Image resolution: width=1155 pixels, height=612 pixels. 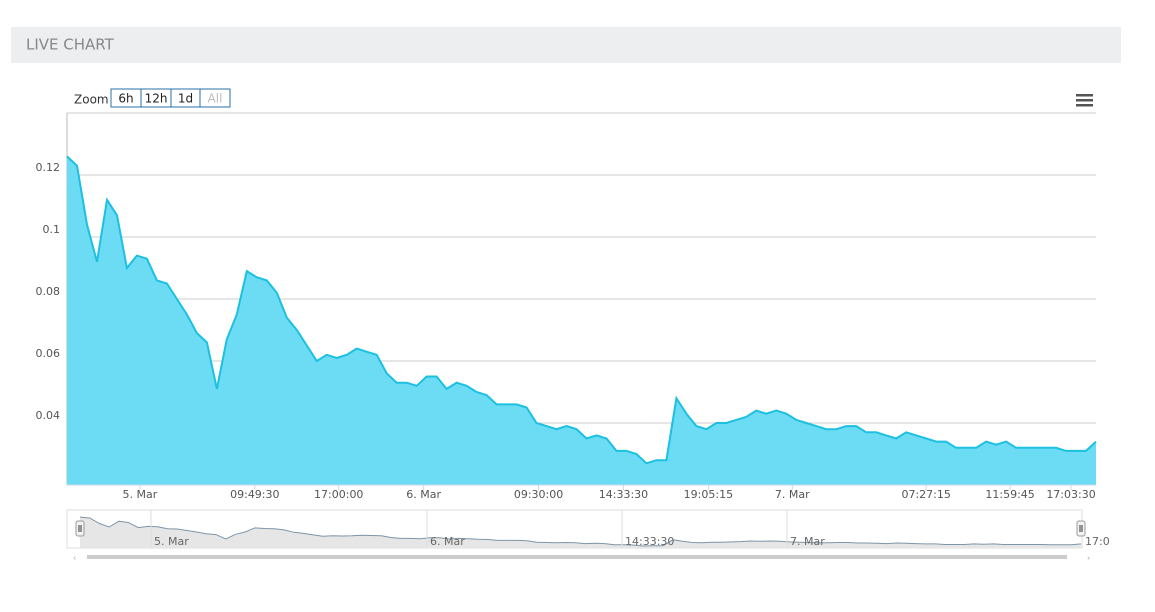 What do you see at coordinates (423, 494) in the screenshot?
I see `x-tick-label: 6. Mar` at bounding box center [423, 494].